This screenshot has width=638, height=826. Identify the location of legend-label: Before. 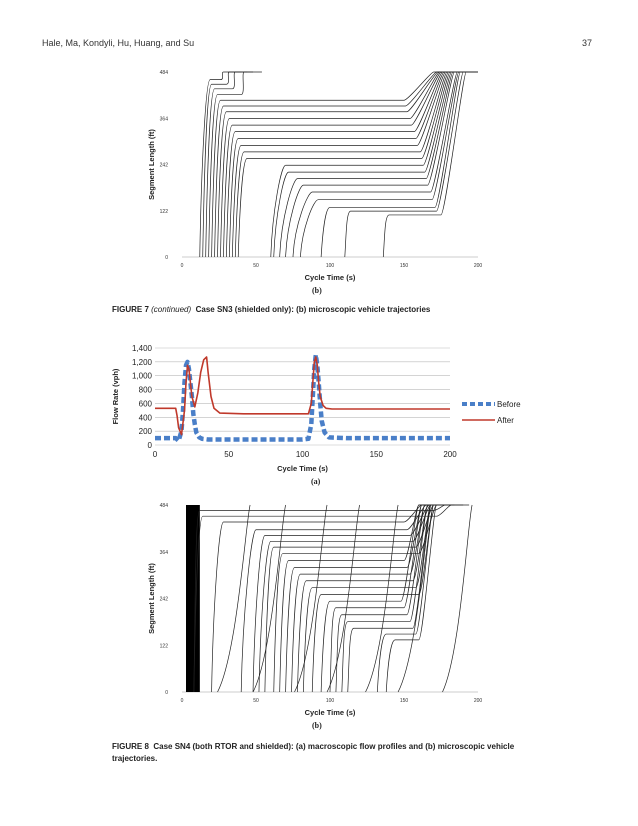
(509, 404).